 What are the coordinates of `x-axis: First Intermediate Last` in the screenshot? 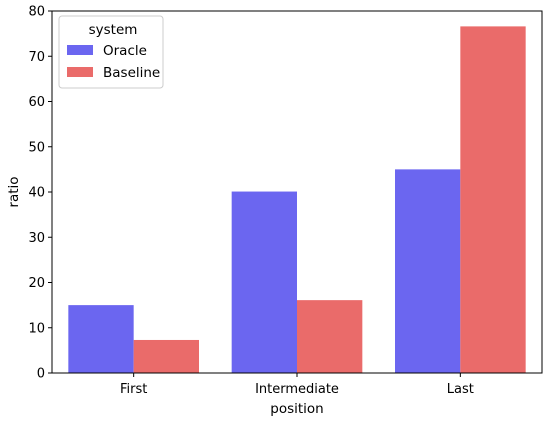 It's located at (297, 385).